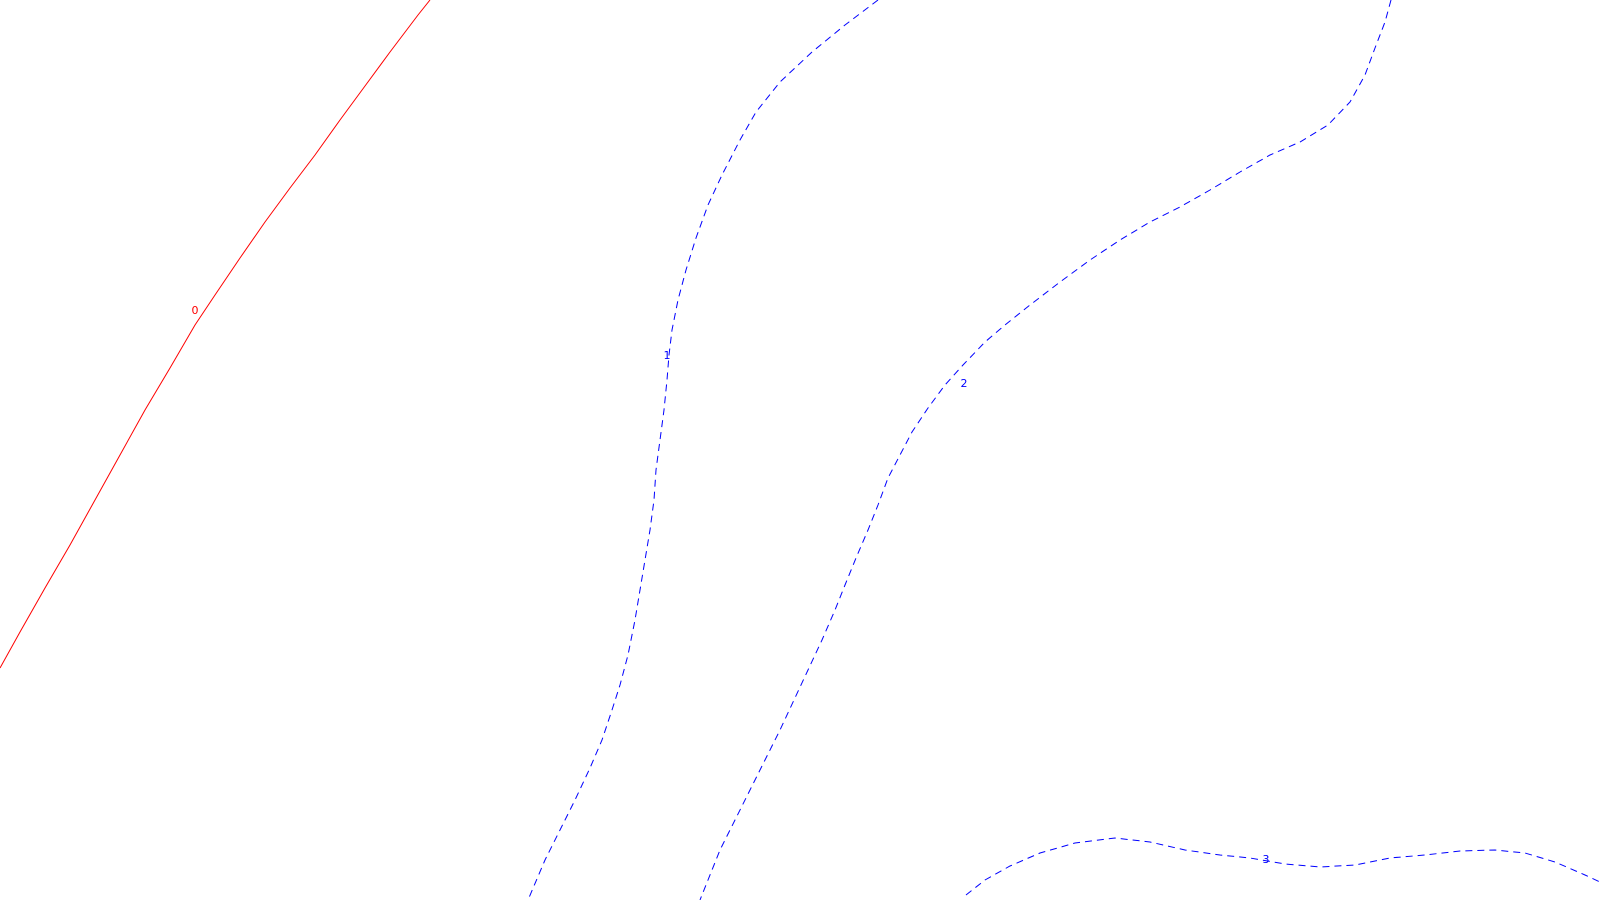 The width and height of the screenshot is (1600, 900). Describe the element at coordinates (964, 383) in the screenshot. I see `contour-label-2: 2` at that location.